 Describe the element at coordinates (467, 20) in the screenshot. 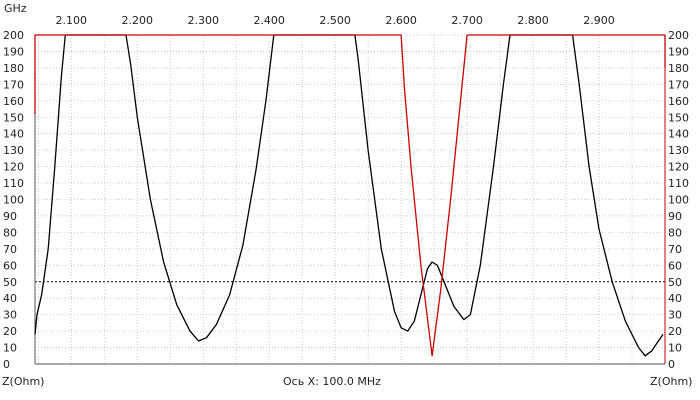

I see `x-tick-label: 2.700` at that location.